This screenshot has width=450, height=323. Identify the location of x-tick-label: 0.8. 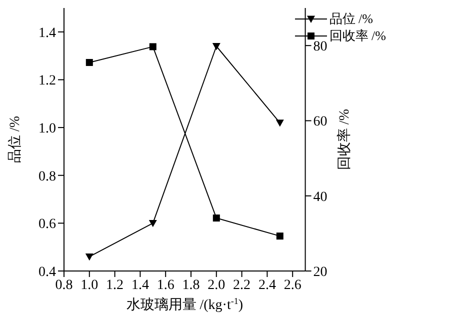
(64, 285).